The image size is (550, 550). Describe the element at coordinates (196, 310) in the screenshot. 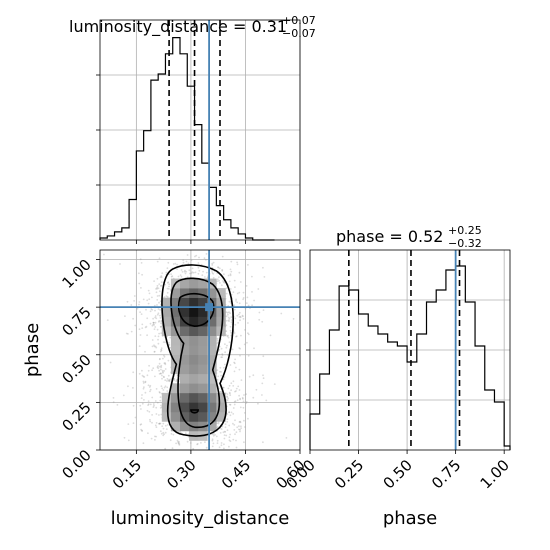

I see `contour-inner-upper` at that location.